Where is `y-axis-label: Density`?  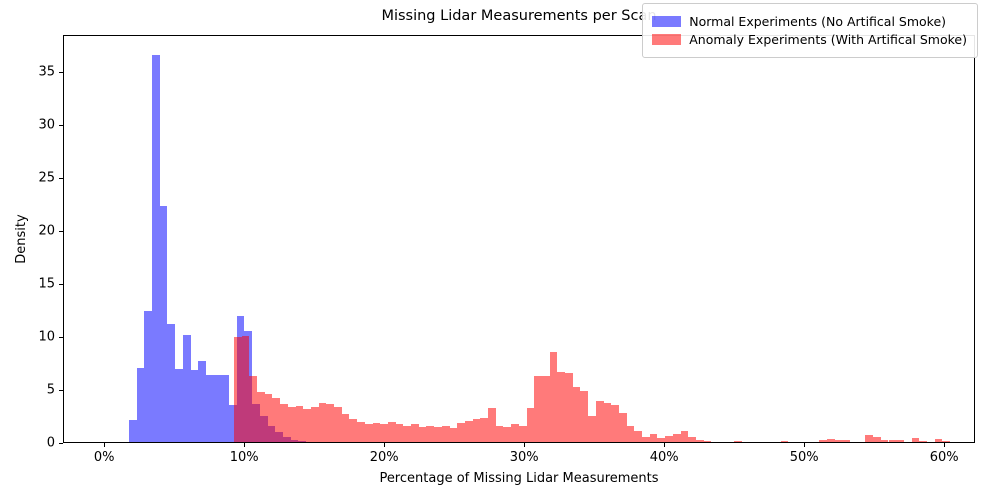 y-axis-label: Density is located at coordinates (21, 239).